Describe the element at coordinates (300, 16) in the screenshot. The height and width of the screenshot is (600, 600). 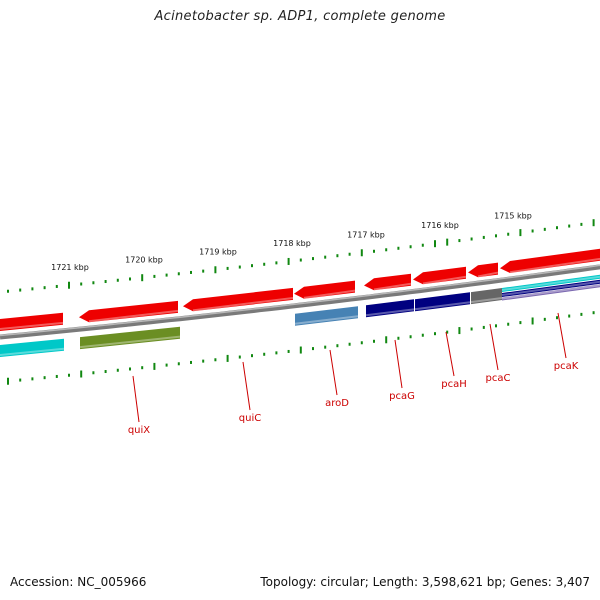
I see `map-title: Acinetobacter sp. ADP1, complete genome` at that location.